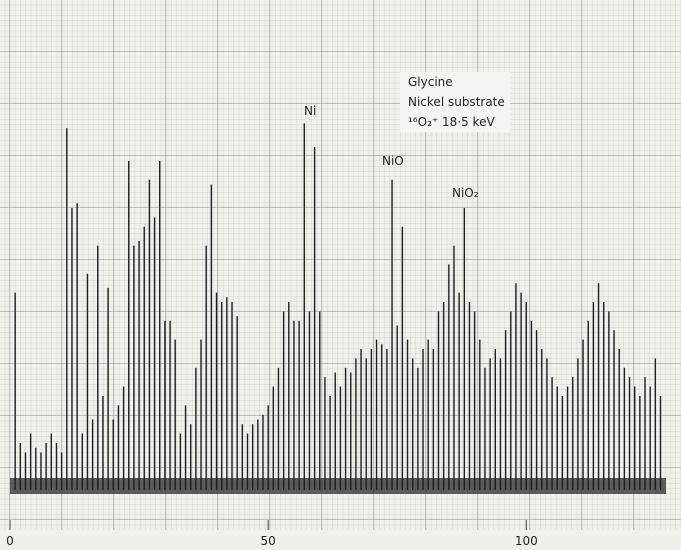  What do you see at coordinates (430, 82) in the screenshot?
I see `annotation: Glycine` at bounding box center [430, 82].